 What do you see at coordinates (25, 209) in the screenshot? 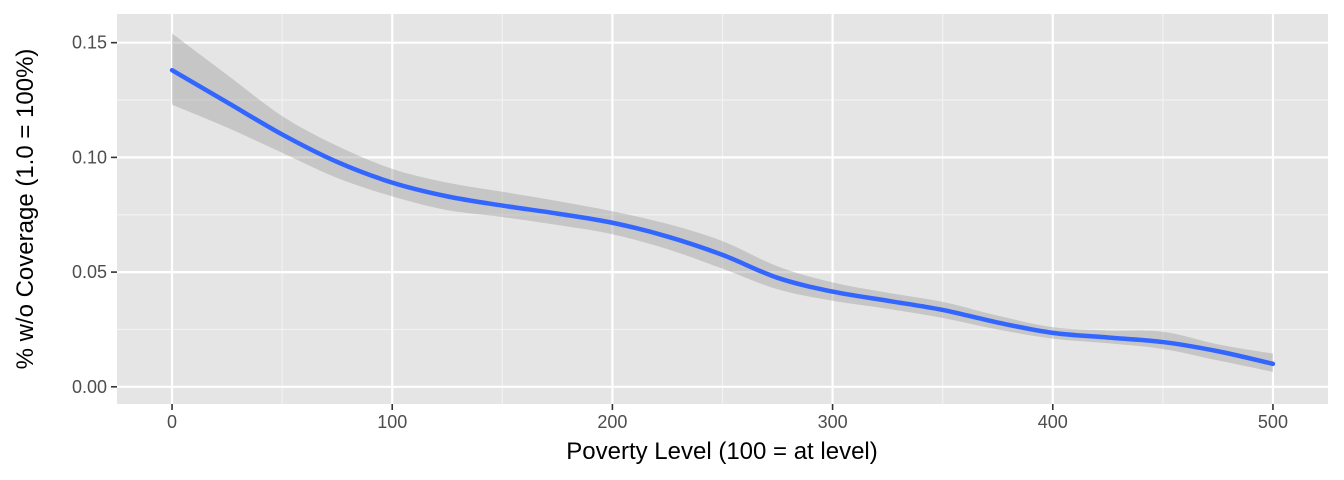
I see `y-axis-title: % w/o Coverage (1.0 = 100%)` at bounding box center [25, 209].